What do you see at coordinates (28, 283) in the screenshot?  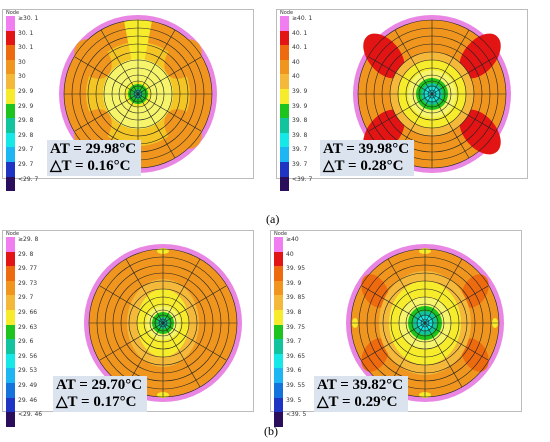 I see `legend-label: 29. 73` at bounding box center [28, 283].